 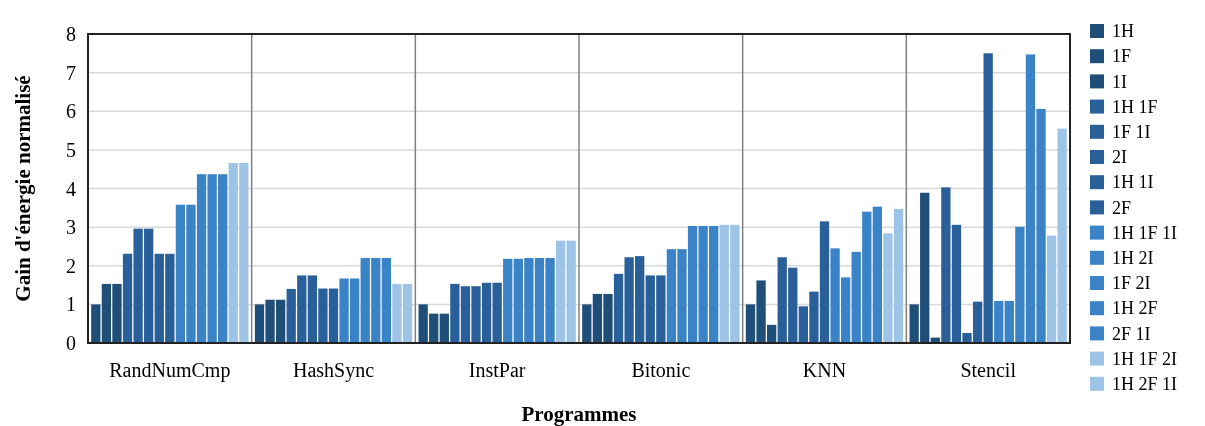 I want to click on y-tick-label: 0, so click(x=71, y=343).